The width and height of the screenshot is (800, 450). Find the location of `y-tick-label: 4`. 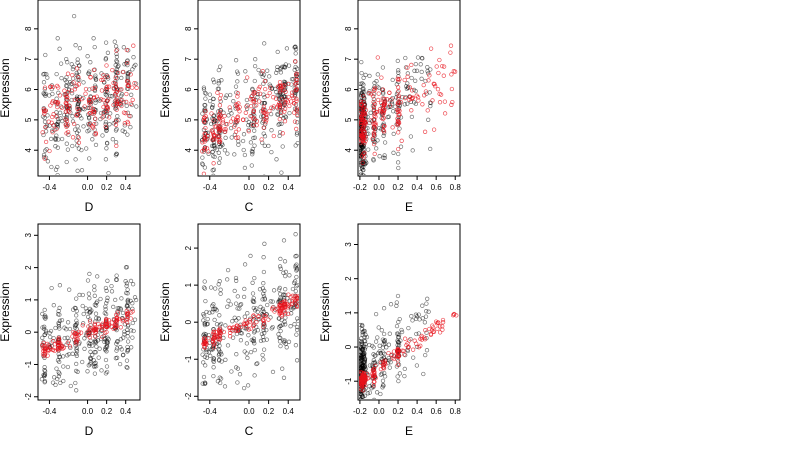

y-tick-label: 4 is located at coordinates (348, 149).